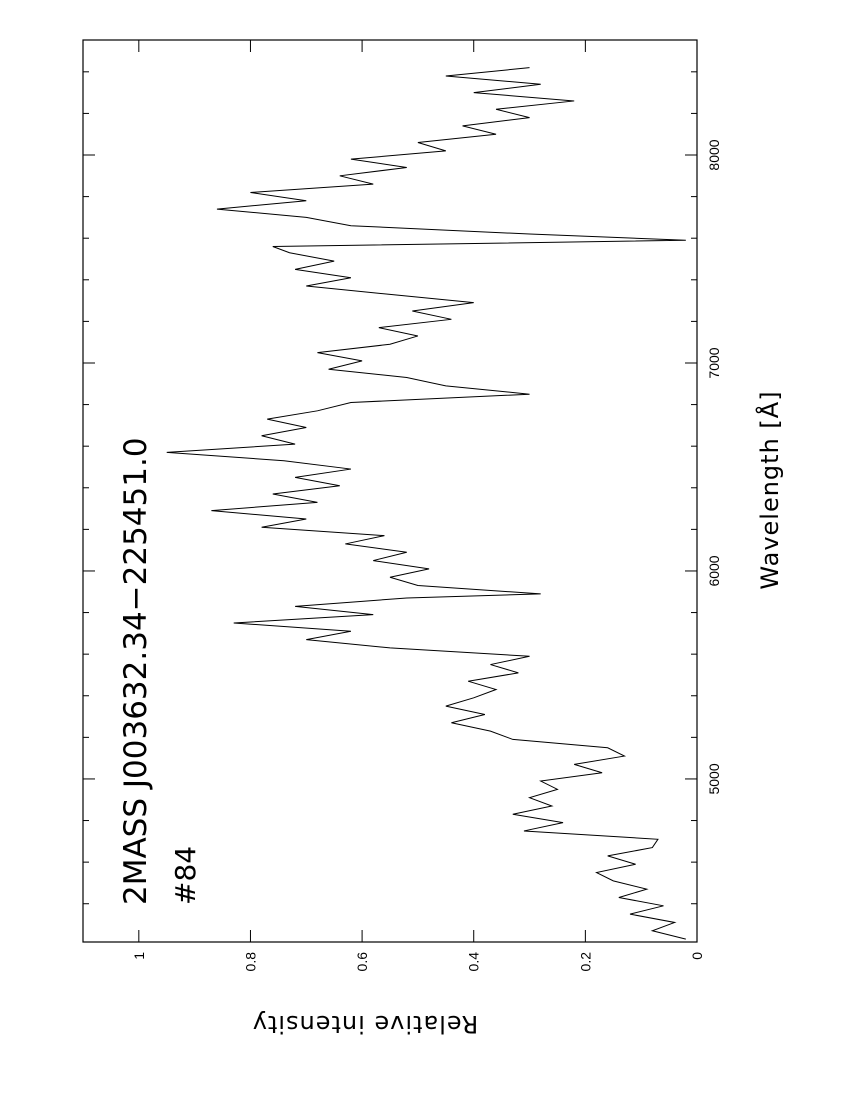 The height and width of the screenshot is (1100, 850). What do you see at coordinates (139, 956) in the screenshot?
I see `y-tick-label: 1` at bounding box center [139, 956].